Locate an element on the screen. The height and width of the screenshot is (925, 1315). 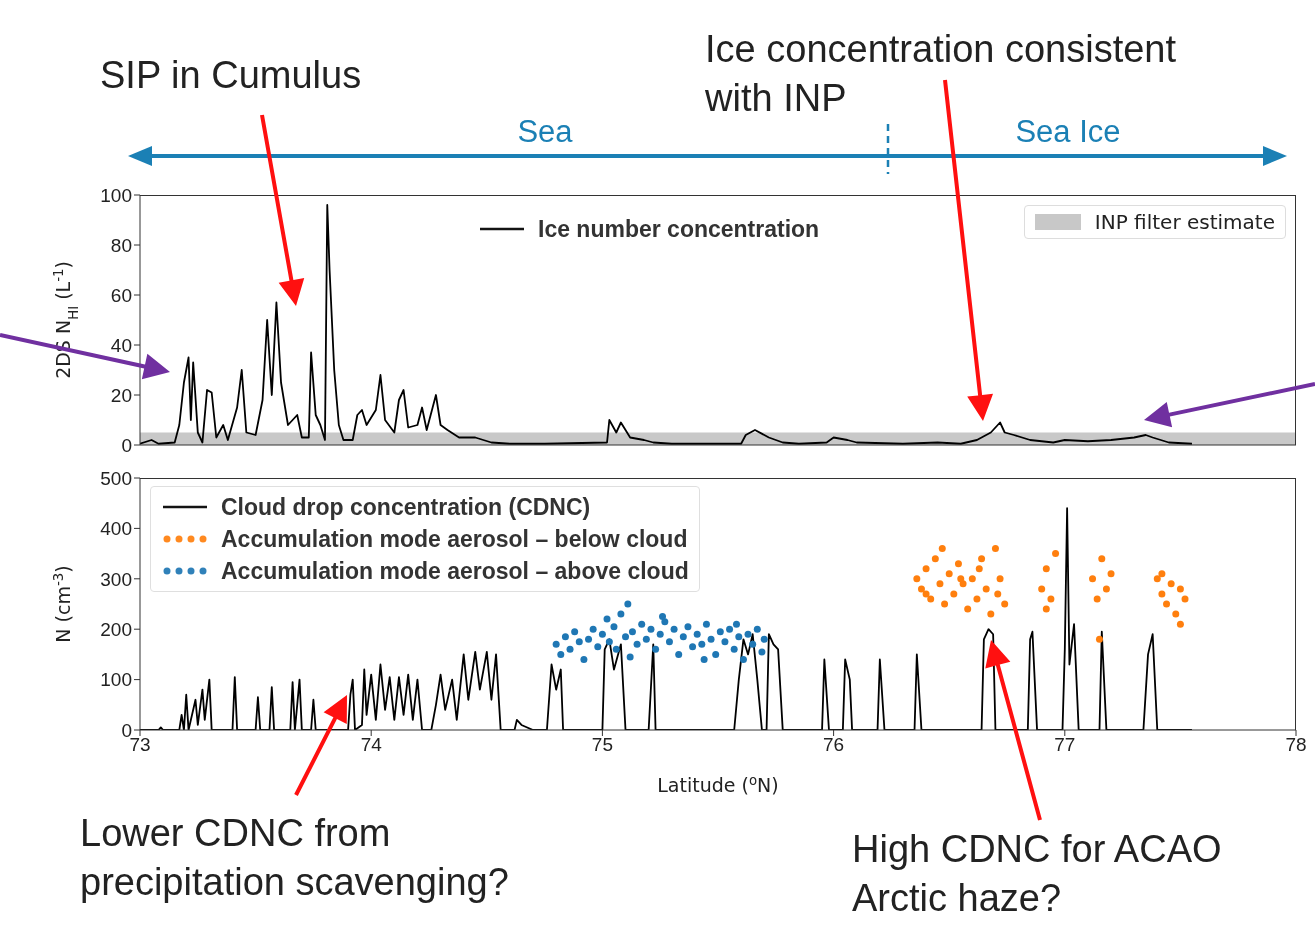
x-tick-label: 74 is located at coordinates (371, 745).